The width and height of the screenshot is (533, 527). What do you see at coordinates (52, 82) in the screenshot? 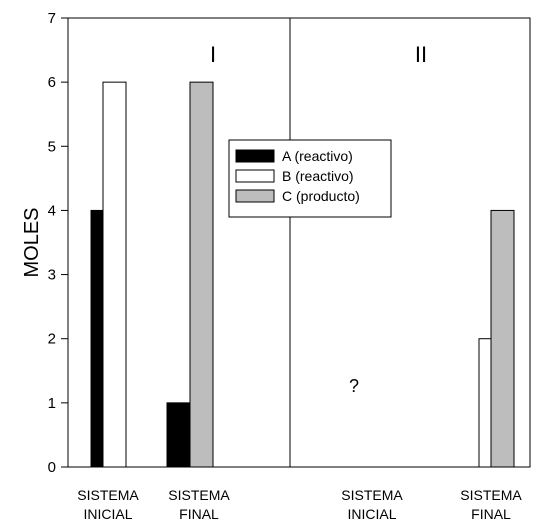
I see `y-tick-label: 6` at bounding box center [52, 82].